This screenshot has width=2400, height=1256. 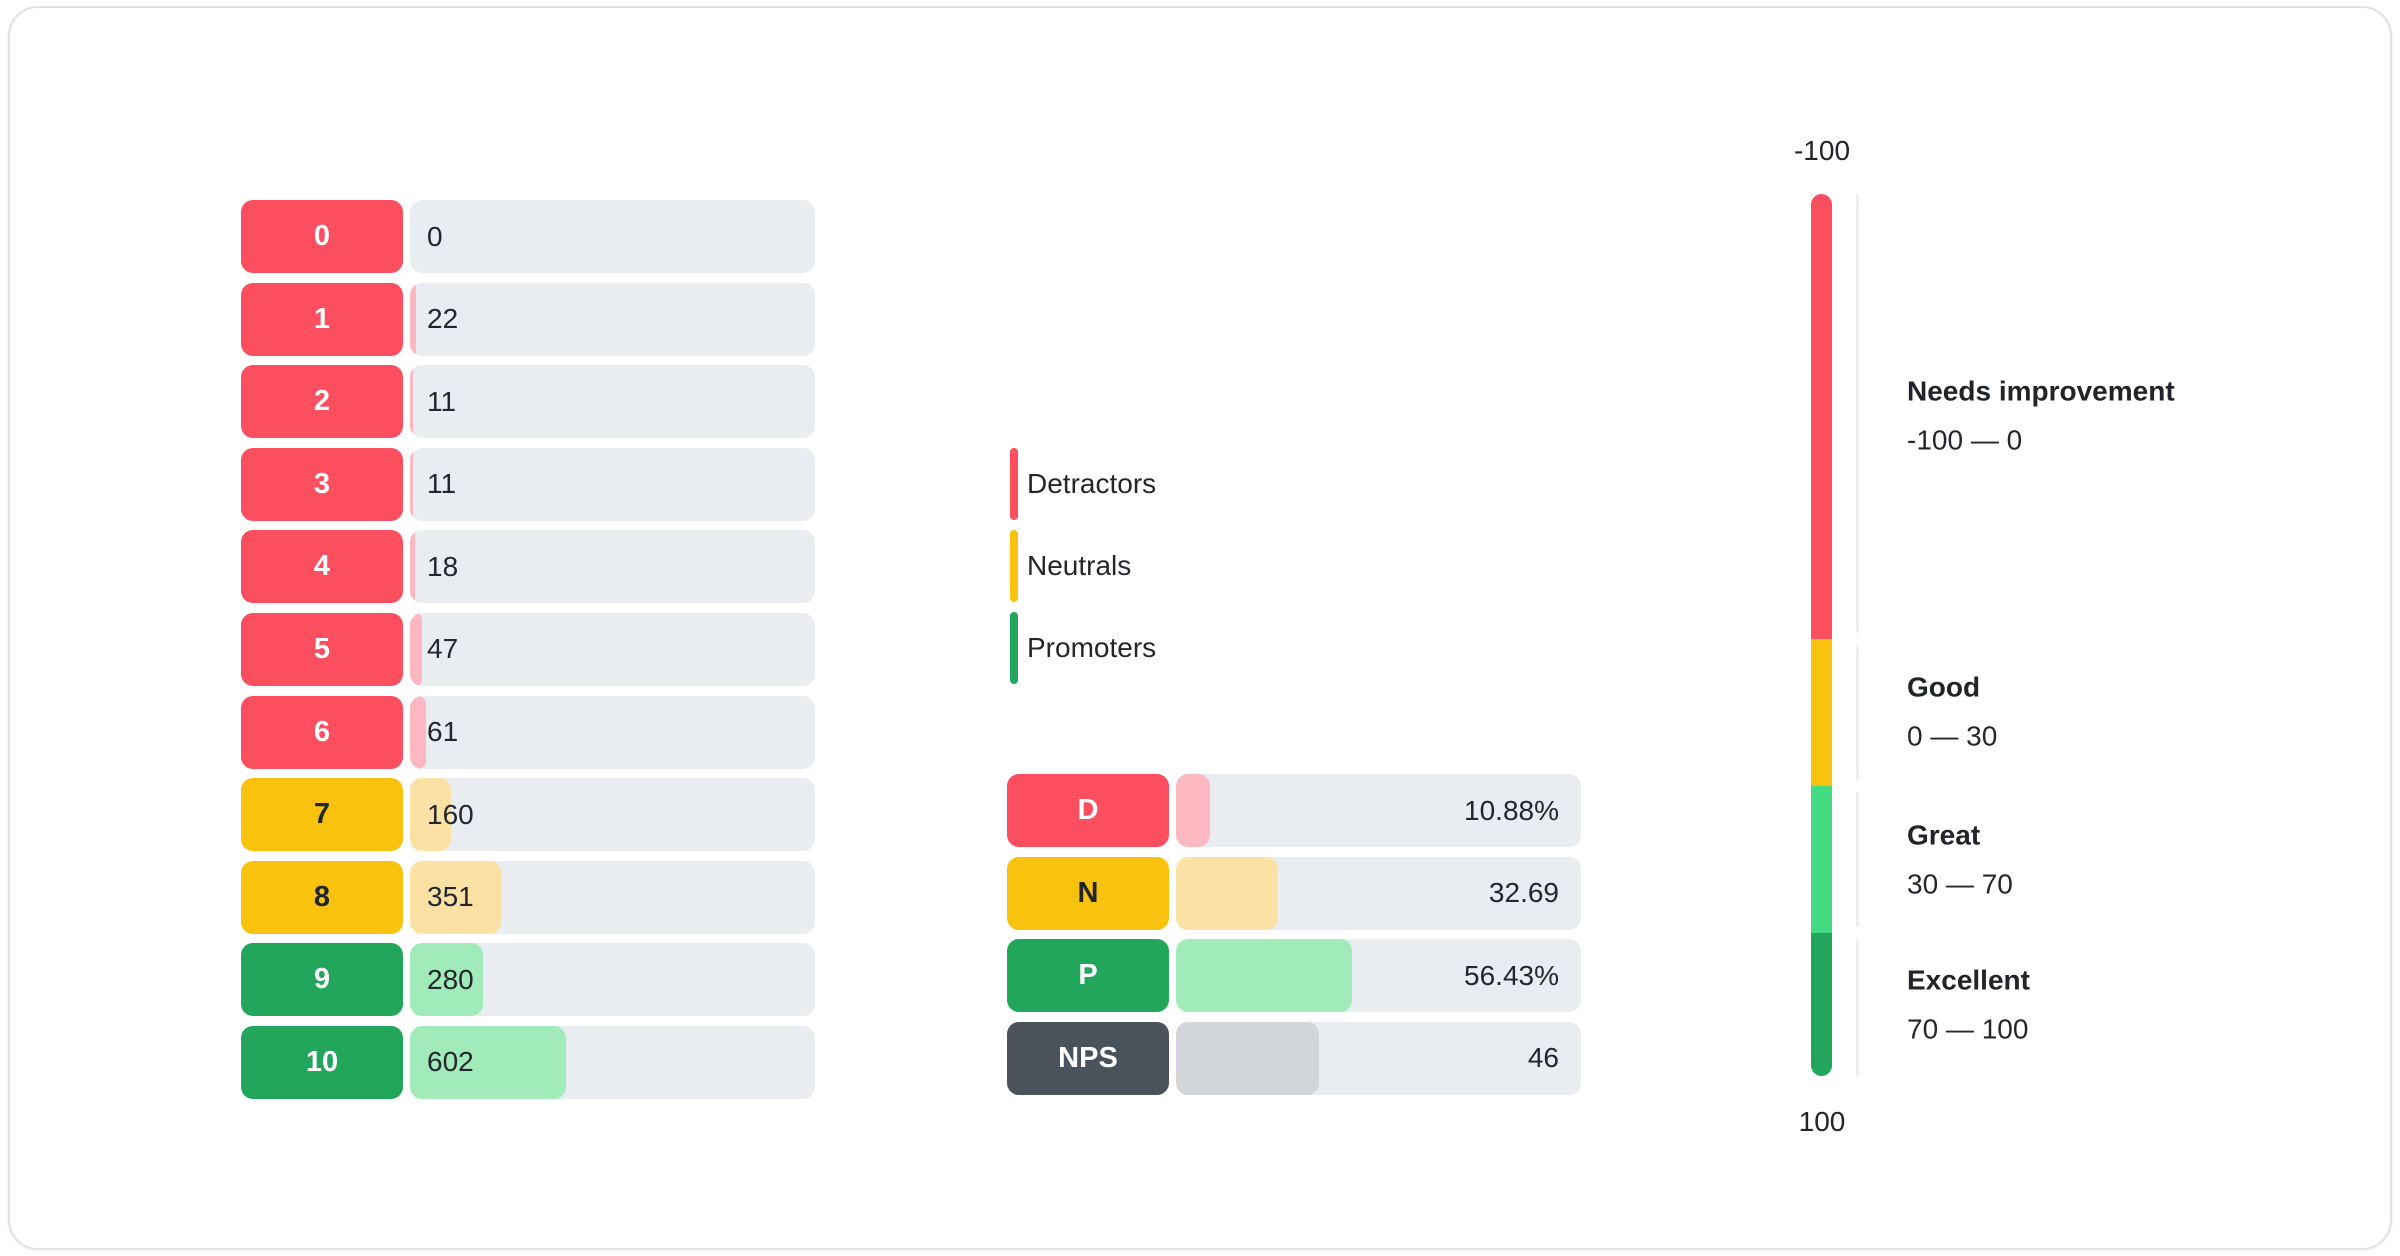 I want to click on gauge-band-range: 30 — 70, so click(x=1960, y=883).